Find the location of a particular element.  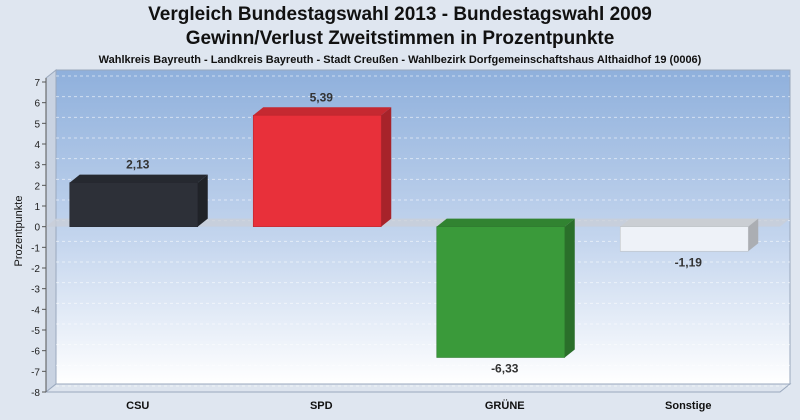

floor is located at coordinates (418, 388).